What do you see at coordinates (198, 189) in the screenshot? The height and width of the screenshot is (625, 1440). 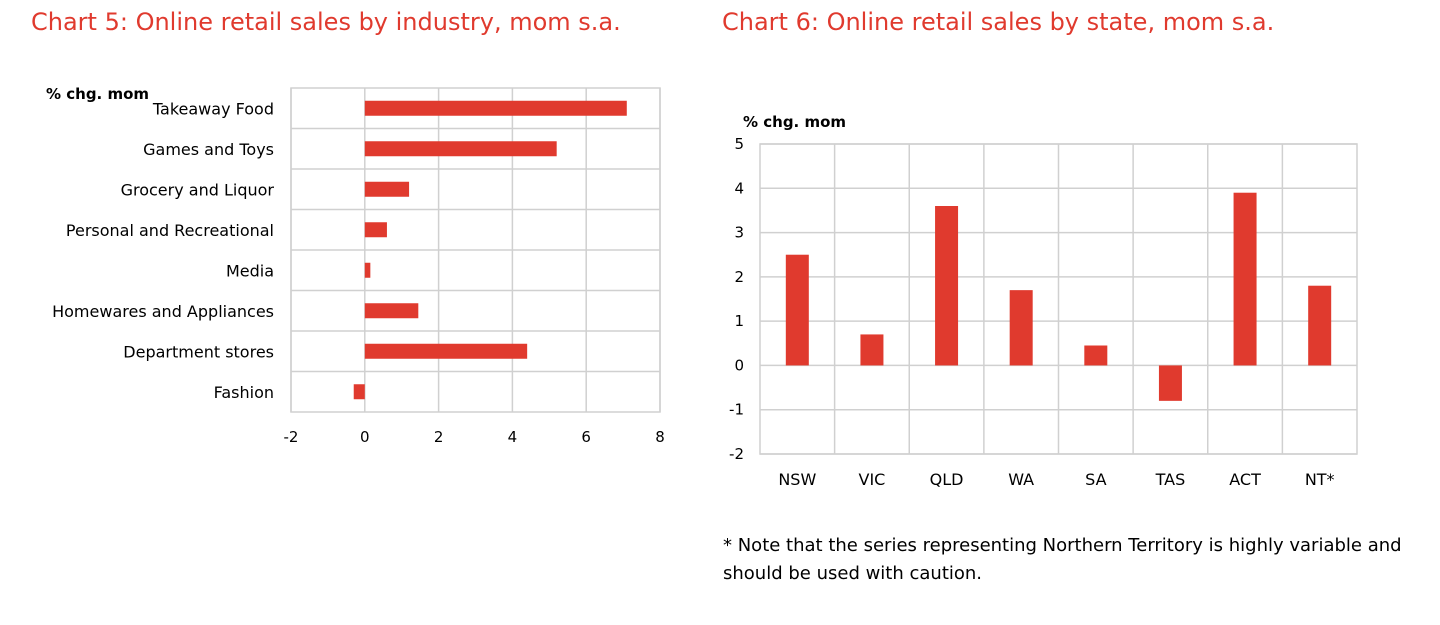 I see `chart5-category-label: Grocery and Liquor` at bounding box center [198, 189].